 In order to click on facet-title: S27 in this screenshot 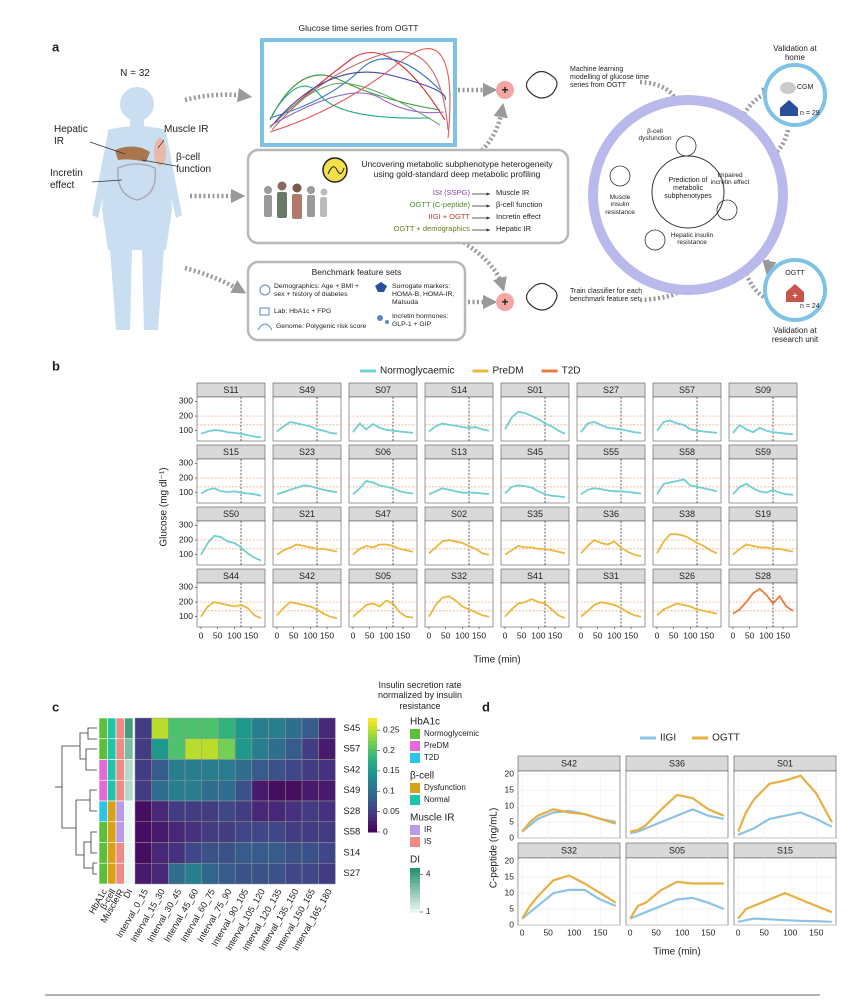, I will do `click(611, 390)`.